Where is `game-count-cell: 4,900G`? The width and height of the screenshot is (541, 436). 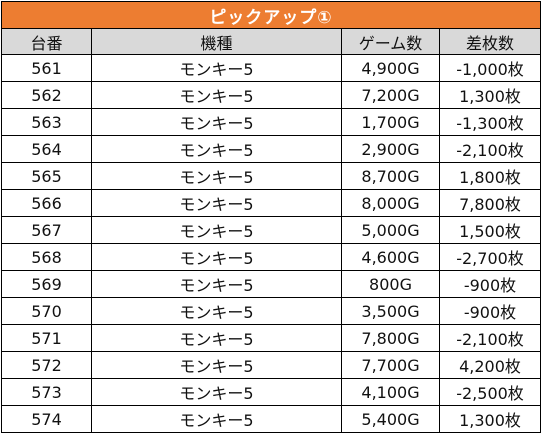
game-count-cell: 4,900G is located at coordinates (390, 68).